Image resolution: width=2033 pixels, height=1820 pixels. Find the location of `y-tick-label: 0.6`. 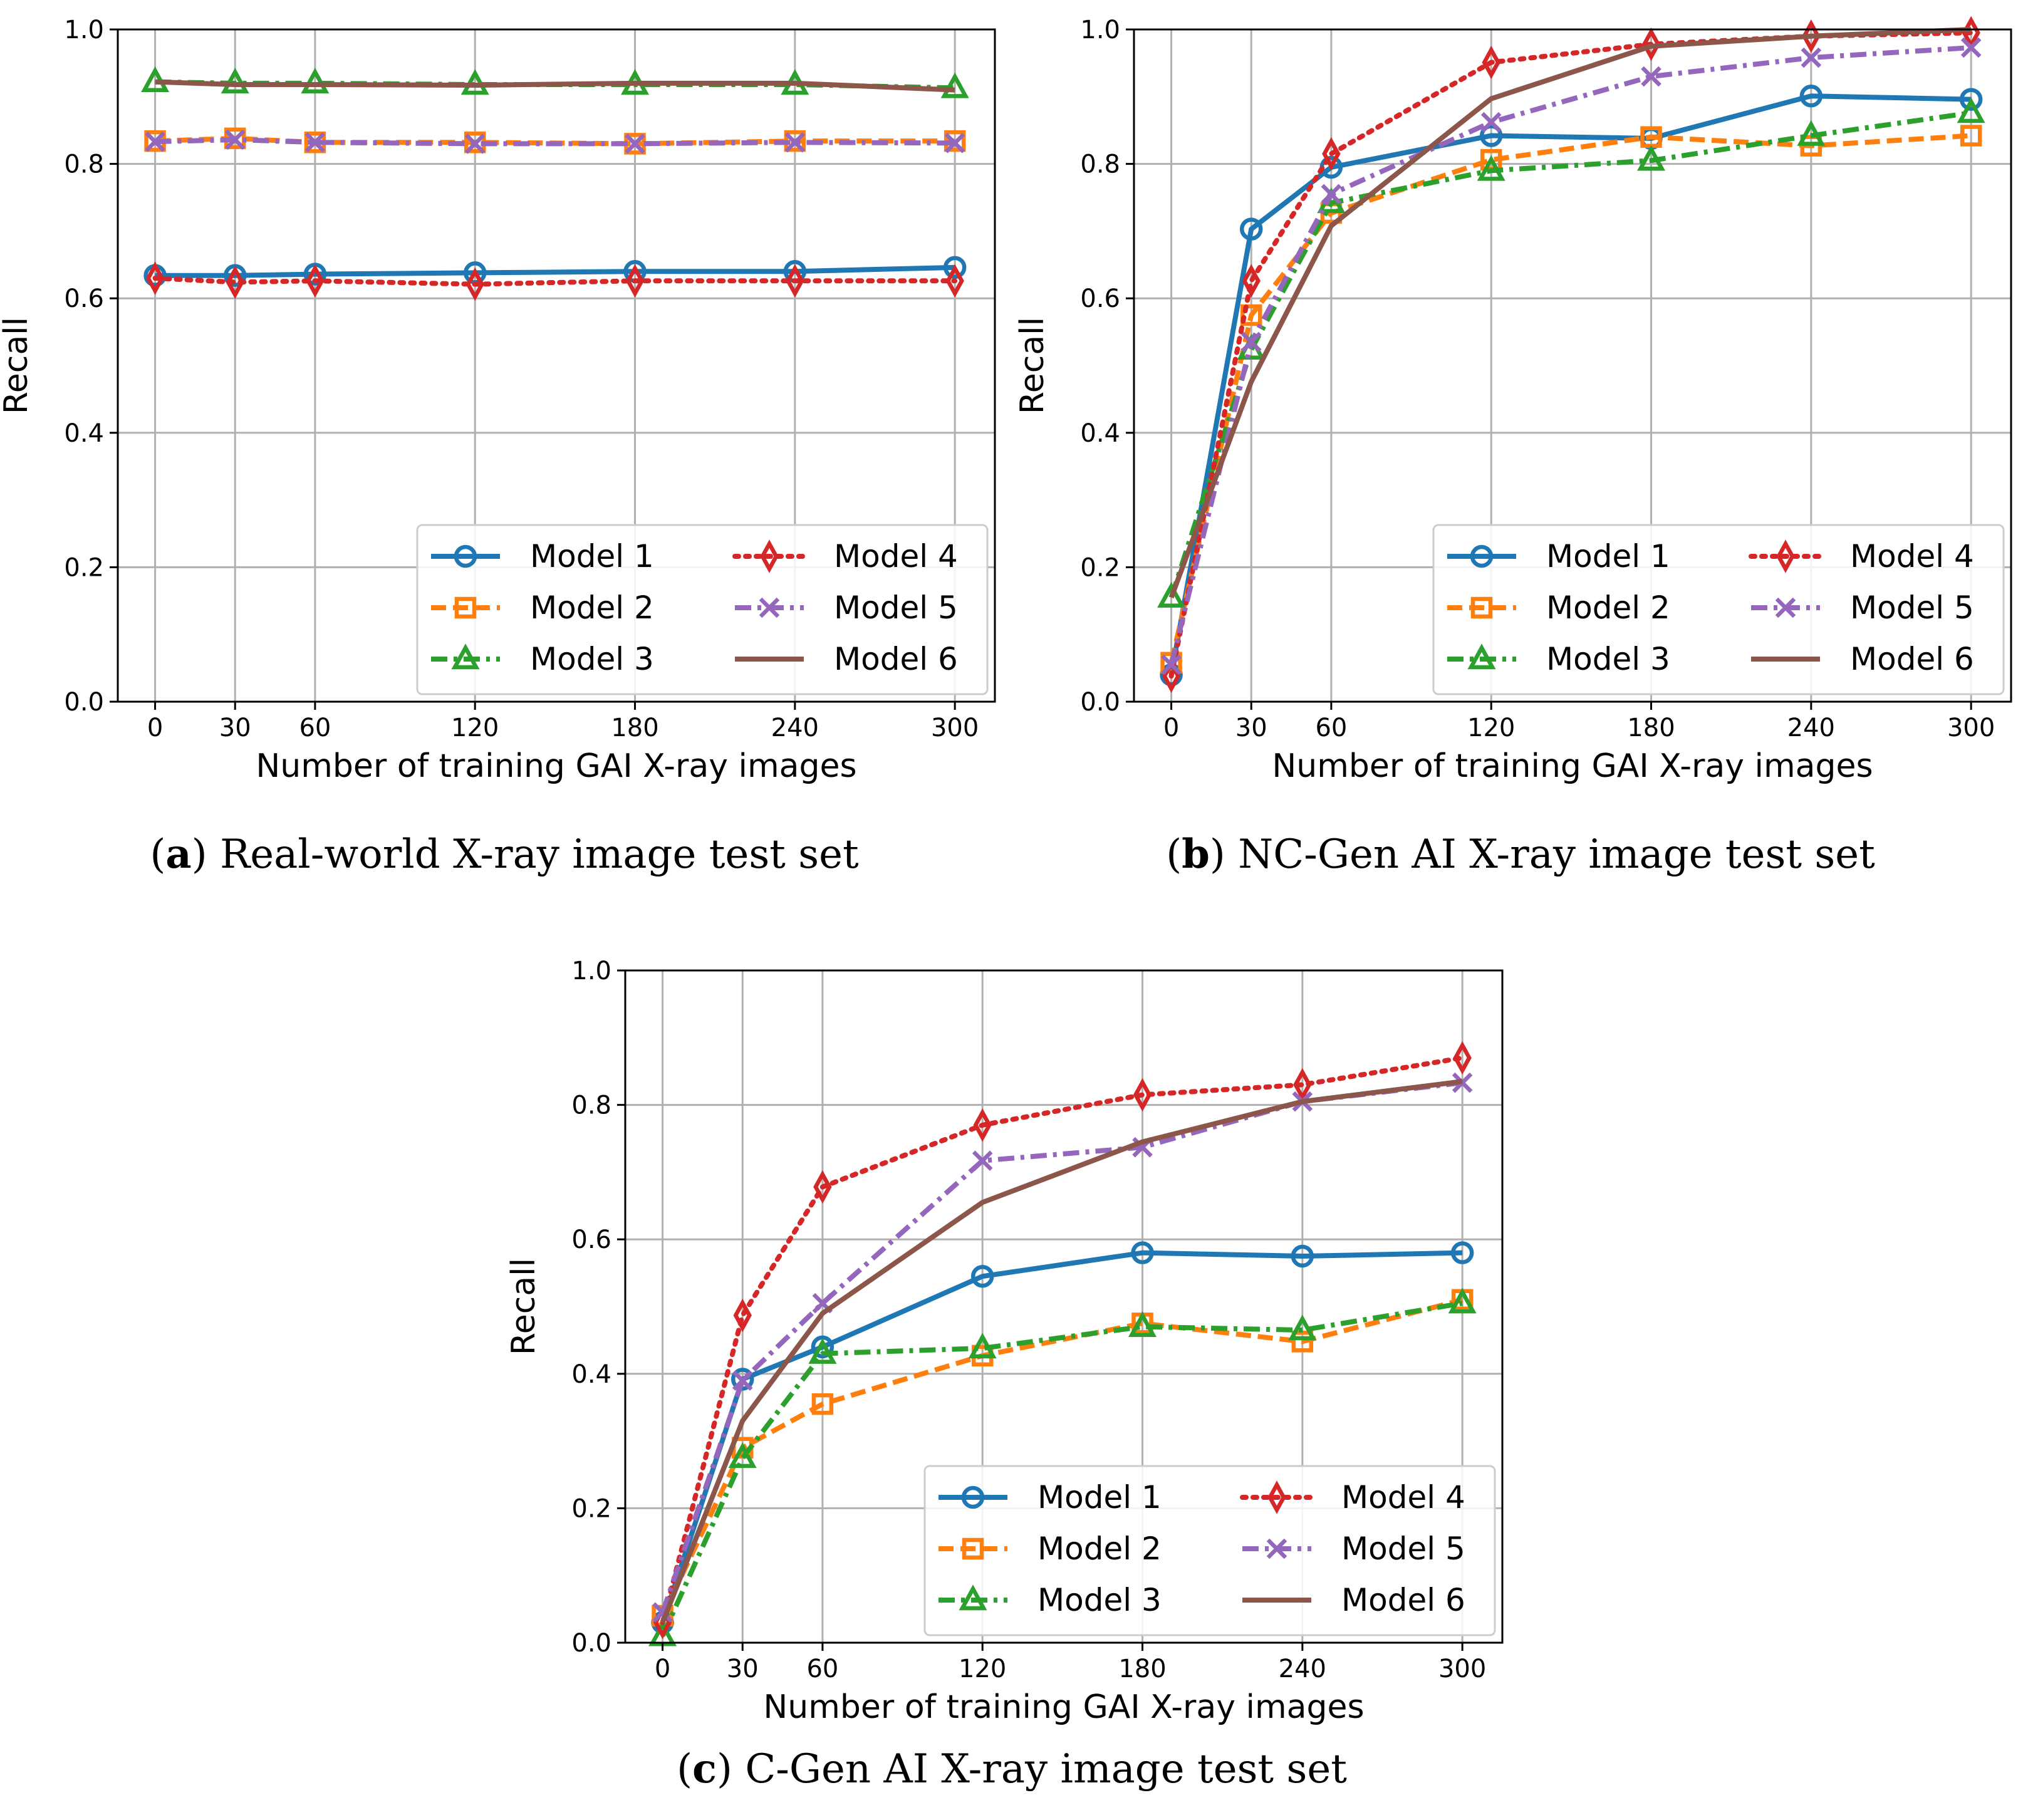

y-tick-label: 0.6 is located at coordinates (591, 1239).